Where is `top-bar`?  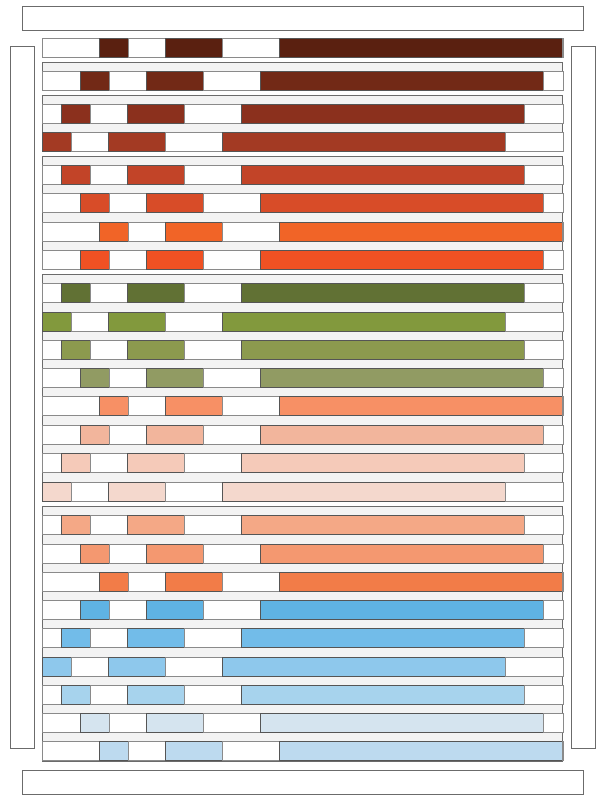
top-bar is located at coordinates (303, 18).